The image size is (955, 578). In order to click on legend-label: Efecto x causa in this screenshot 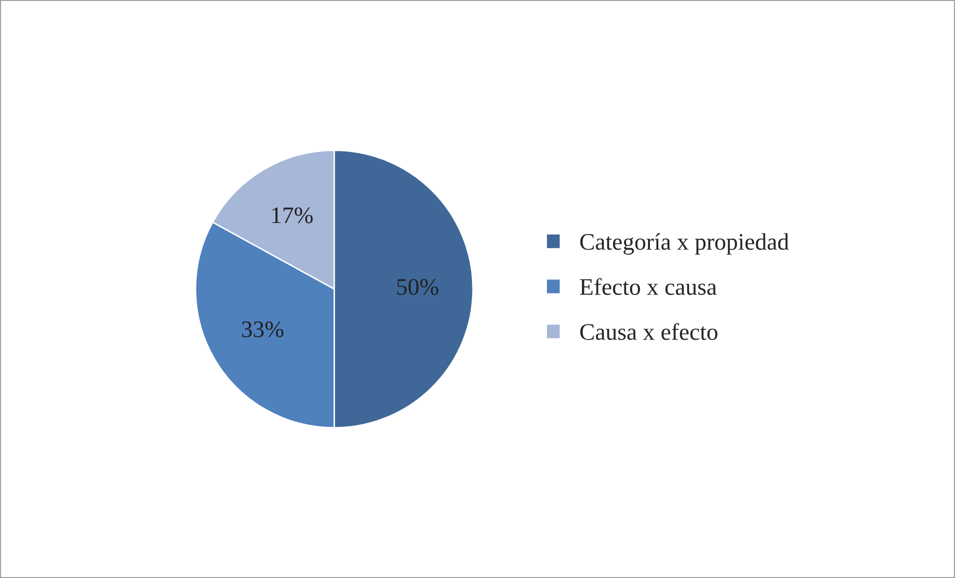, I will do `click(648, 286)`.